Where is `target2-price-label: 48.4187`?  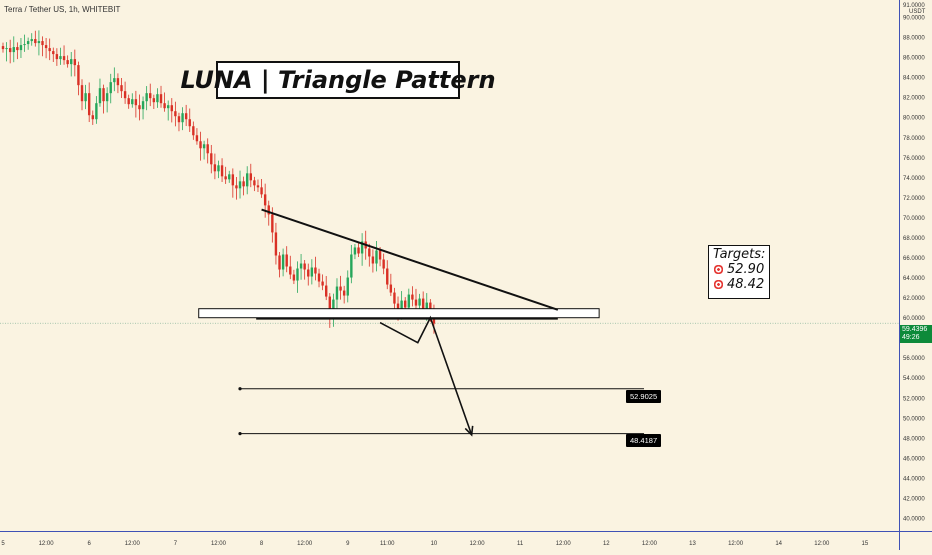 target2-price-label: 48.4187 is located at coordinates (644, 440).